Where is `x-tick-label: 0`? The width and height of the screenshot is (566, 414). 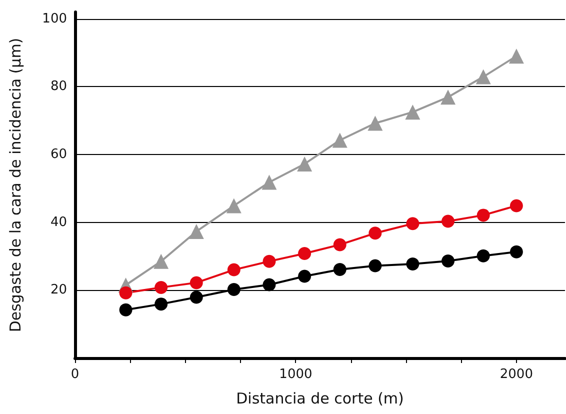
x-tick-label: 0 is located at coordinates (75, 374).